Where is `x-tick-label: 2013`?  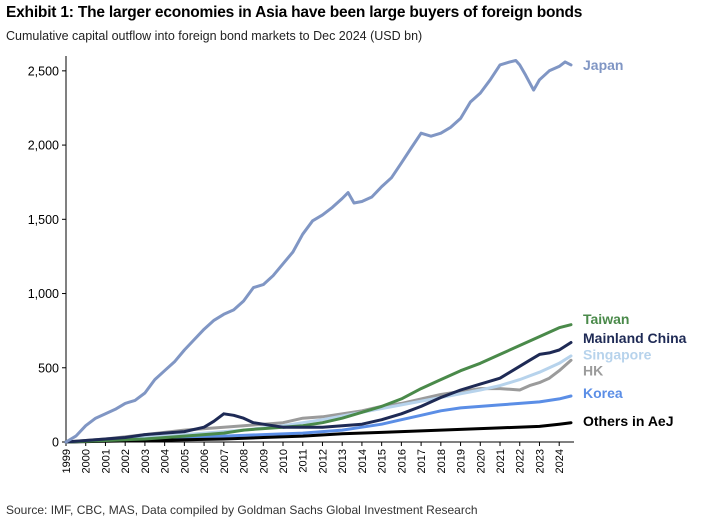 x-tick-label: 2013 is located at coordinates (343, 461).